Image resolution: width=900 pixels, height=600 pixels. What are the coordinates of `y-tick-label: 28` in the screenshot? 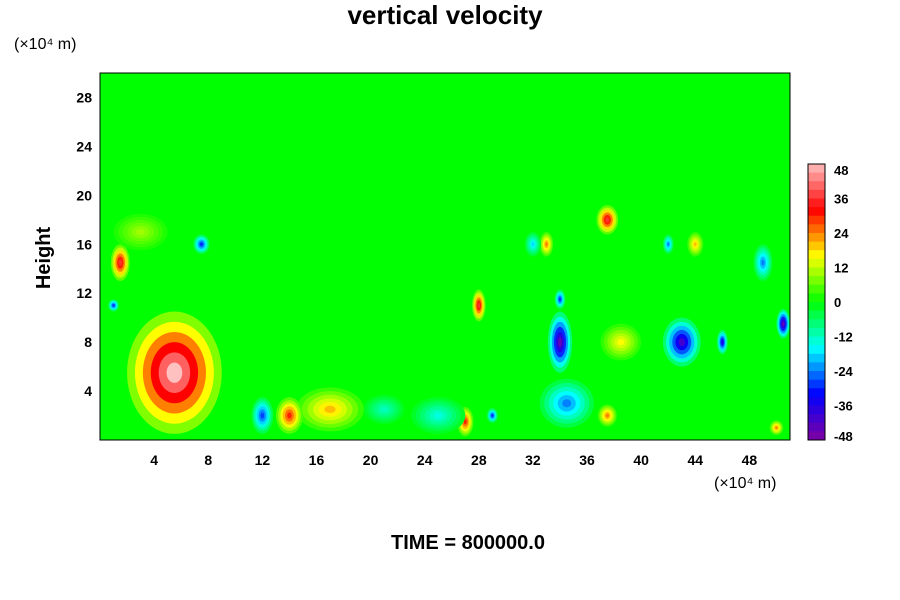 It's located at (84, 97).